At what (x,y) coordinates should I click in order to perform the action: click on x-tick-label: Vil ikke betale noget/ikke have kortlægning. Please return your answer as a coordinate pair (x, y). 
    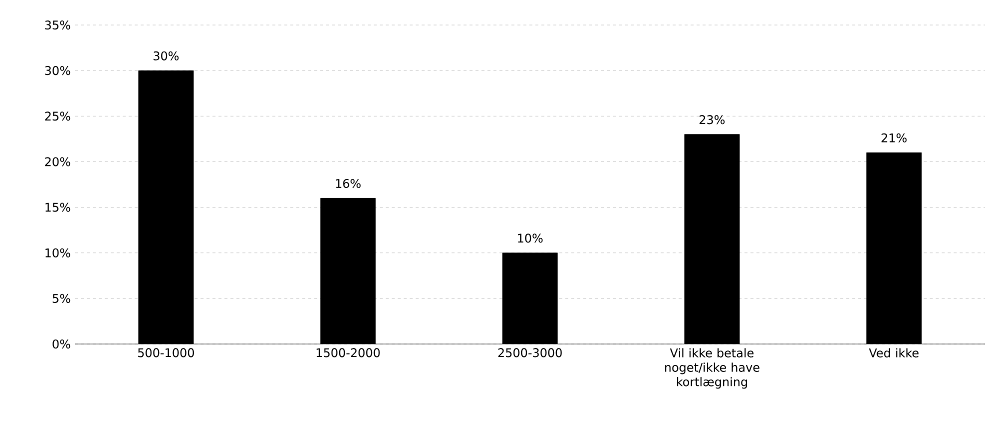
    Looking at the image, I should click on (712, 368).